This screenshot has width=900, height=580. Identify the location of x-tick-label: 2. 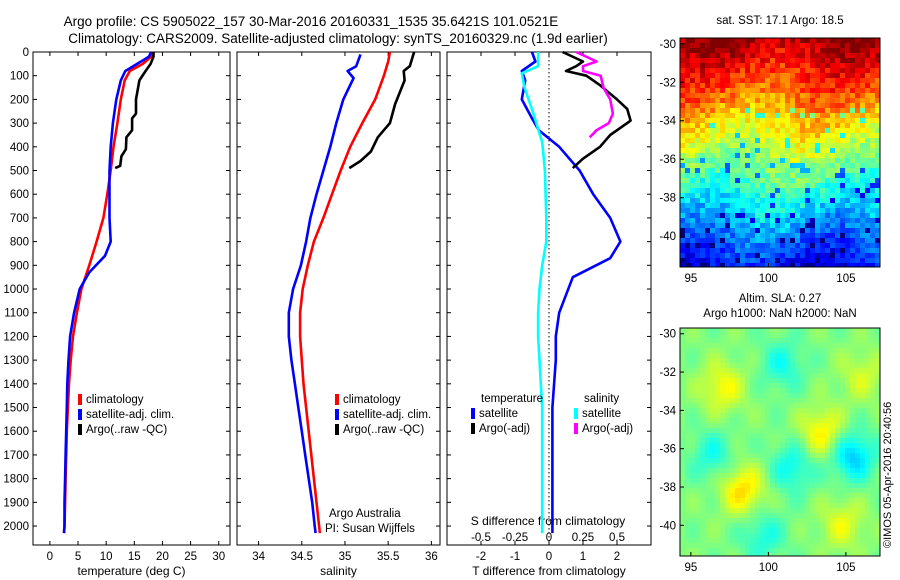
(617, 557).